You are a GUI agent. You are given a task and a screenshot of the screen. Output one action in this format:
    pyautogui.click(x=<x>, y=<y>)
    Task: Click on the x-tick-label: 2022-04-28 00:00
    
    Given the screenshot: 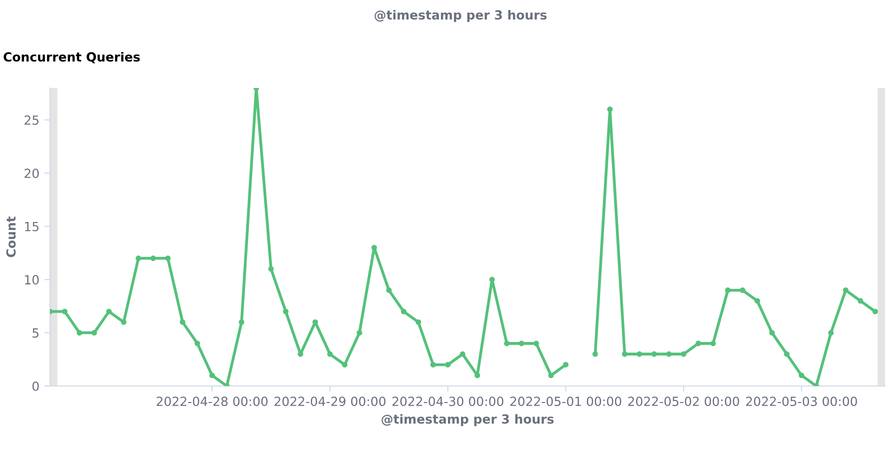 What is the action you would take?
    pyautogui.click(x=212, y=401)
    